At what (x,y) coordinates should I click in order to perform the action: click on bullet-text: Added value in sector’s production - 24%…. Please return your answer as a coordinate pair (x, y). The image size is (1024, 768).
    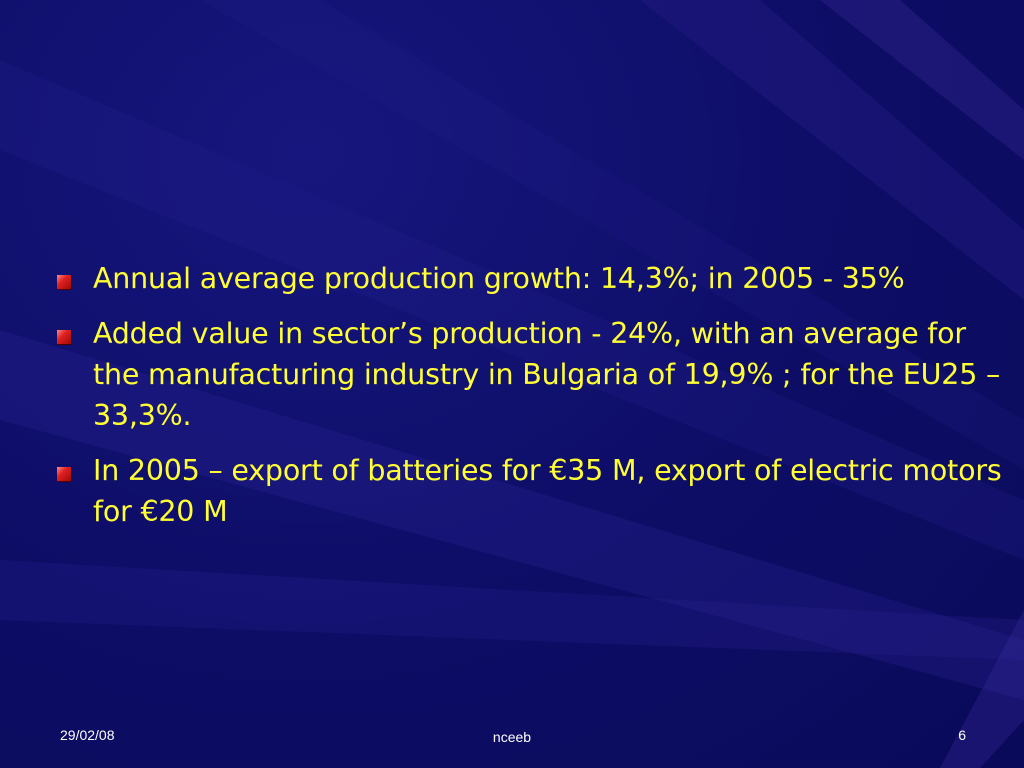
    Looking at the image, I should click on (547, 374).